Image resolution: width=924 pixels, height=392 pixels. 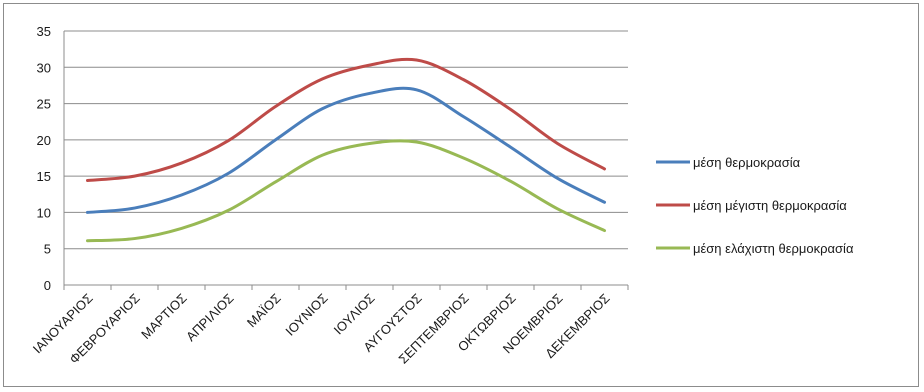 I want to click on legend-label: μέση θερμοκρασία, so click(x=747, y=162).